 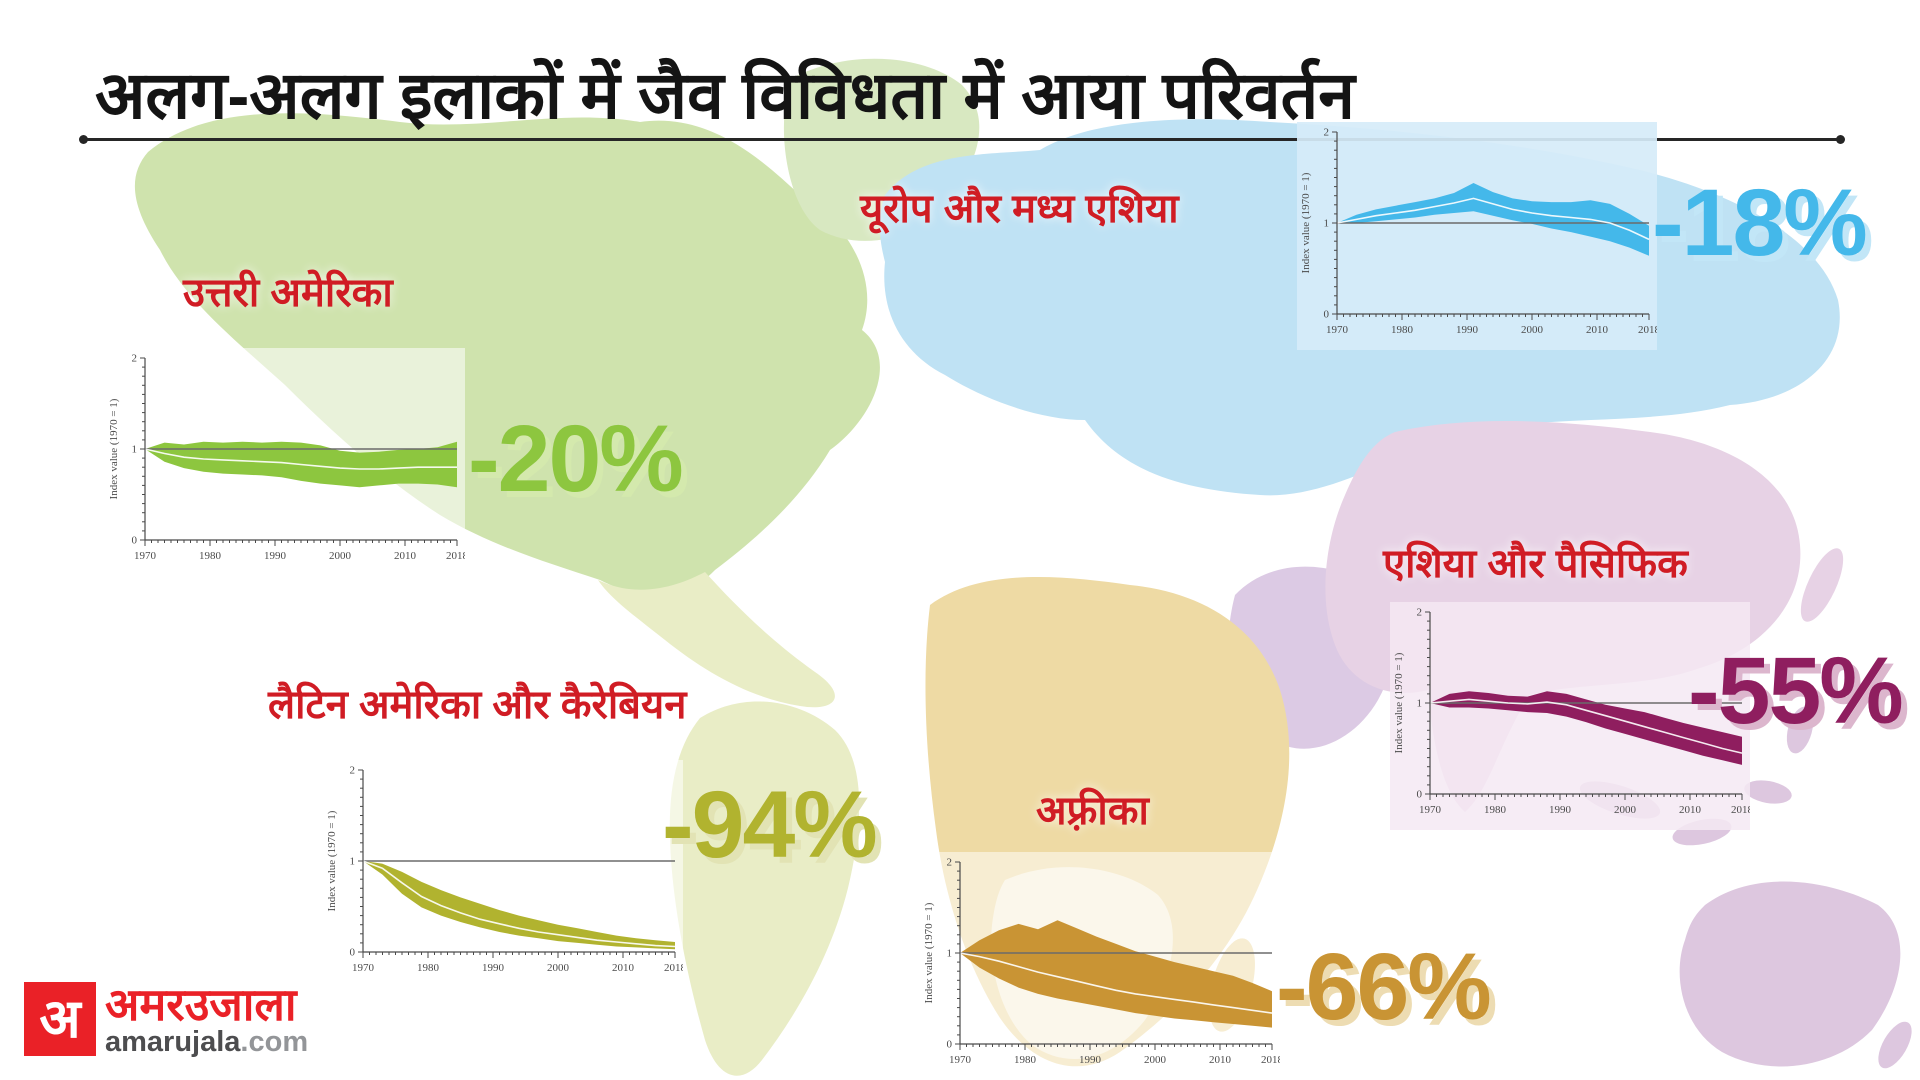 I want to click on region-label-north-america: उत्तरी अमेरिका, so click(x=288, y=293).